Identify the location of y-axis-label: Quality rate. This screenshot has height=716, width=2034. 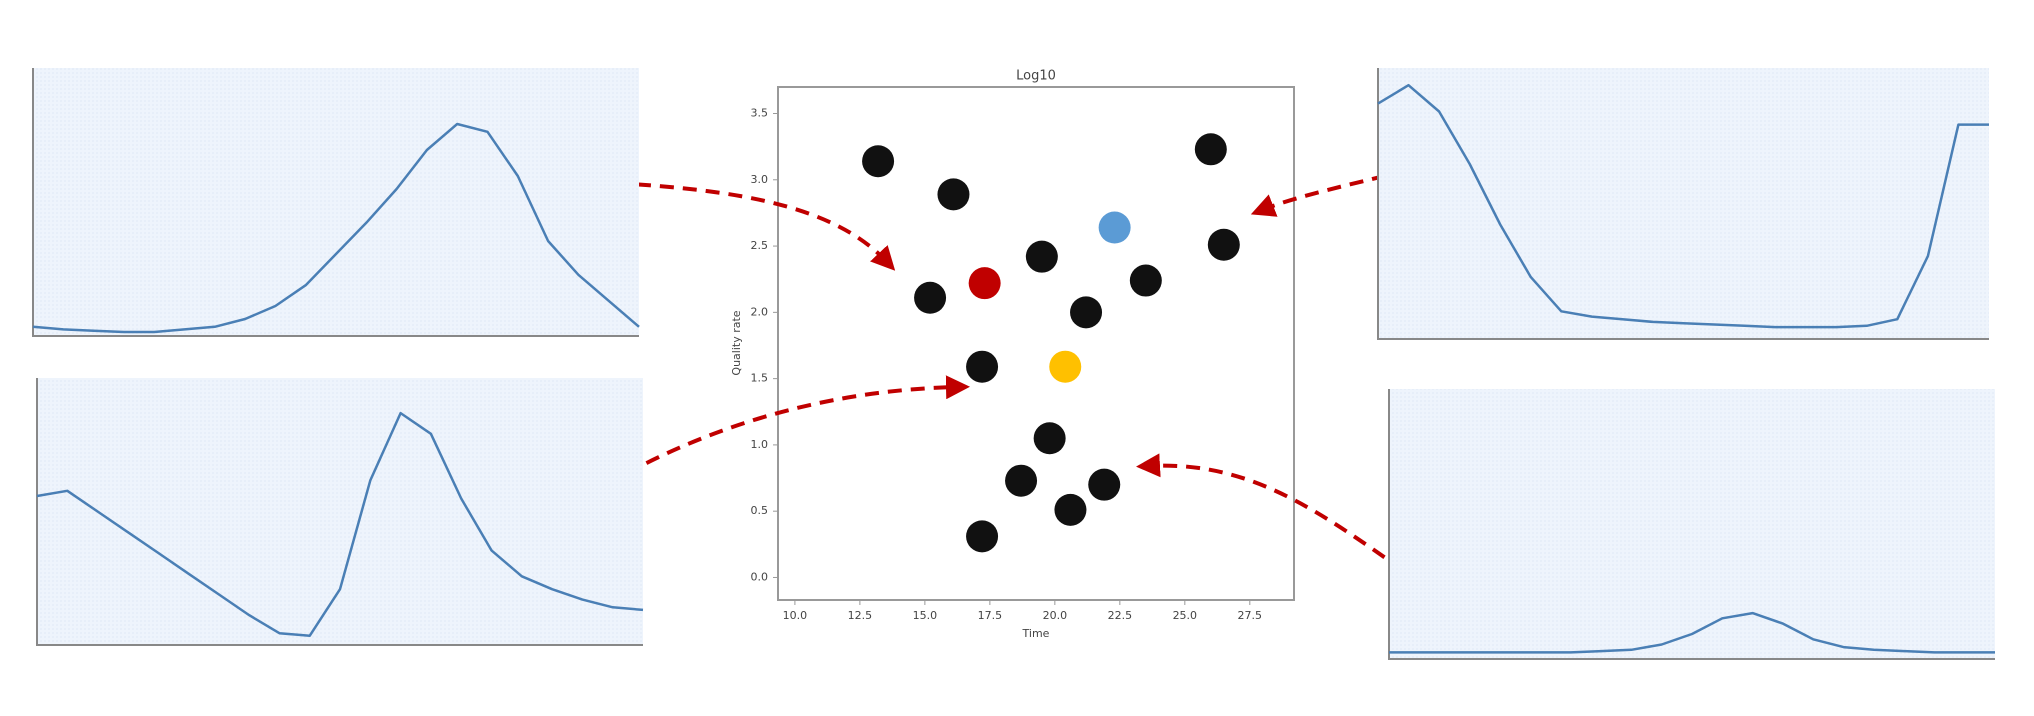
(736, 342).